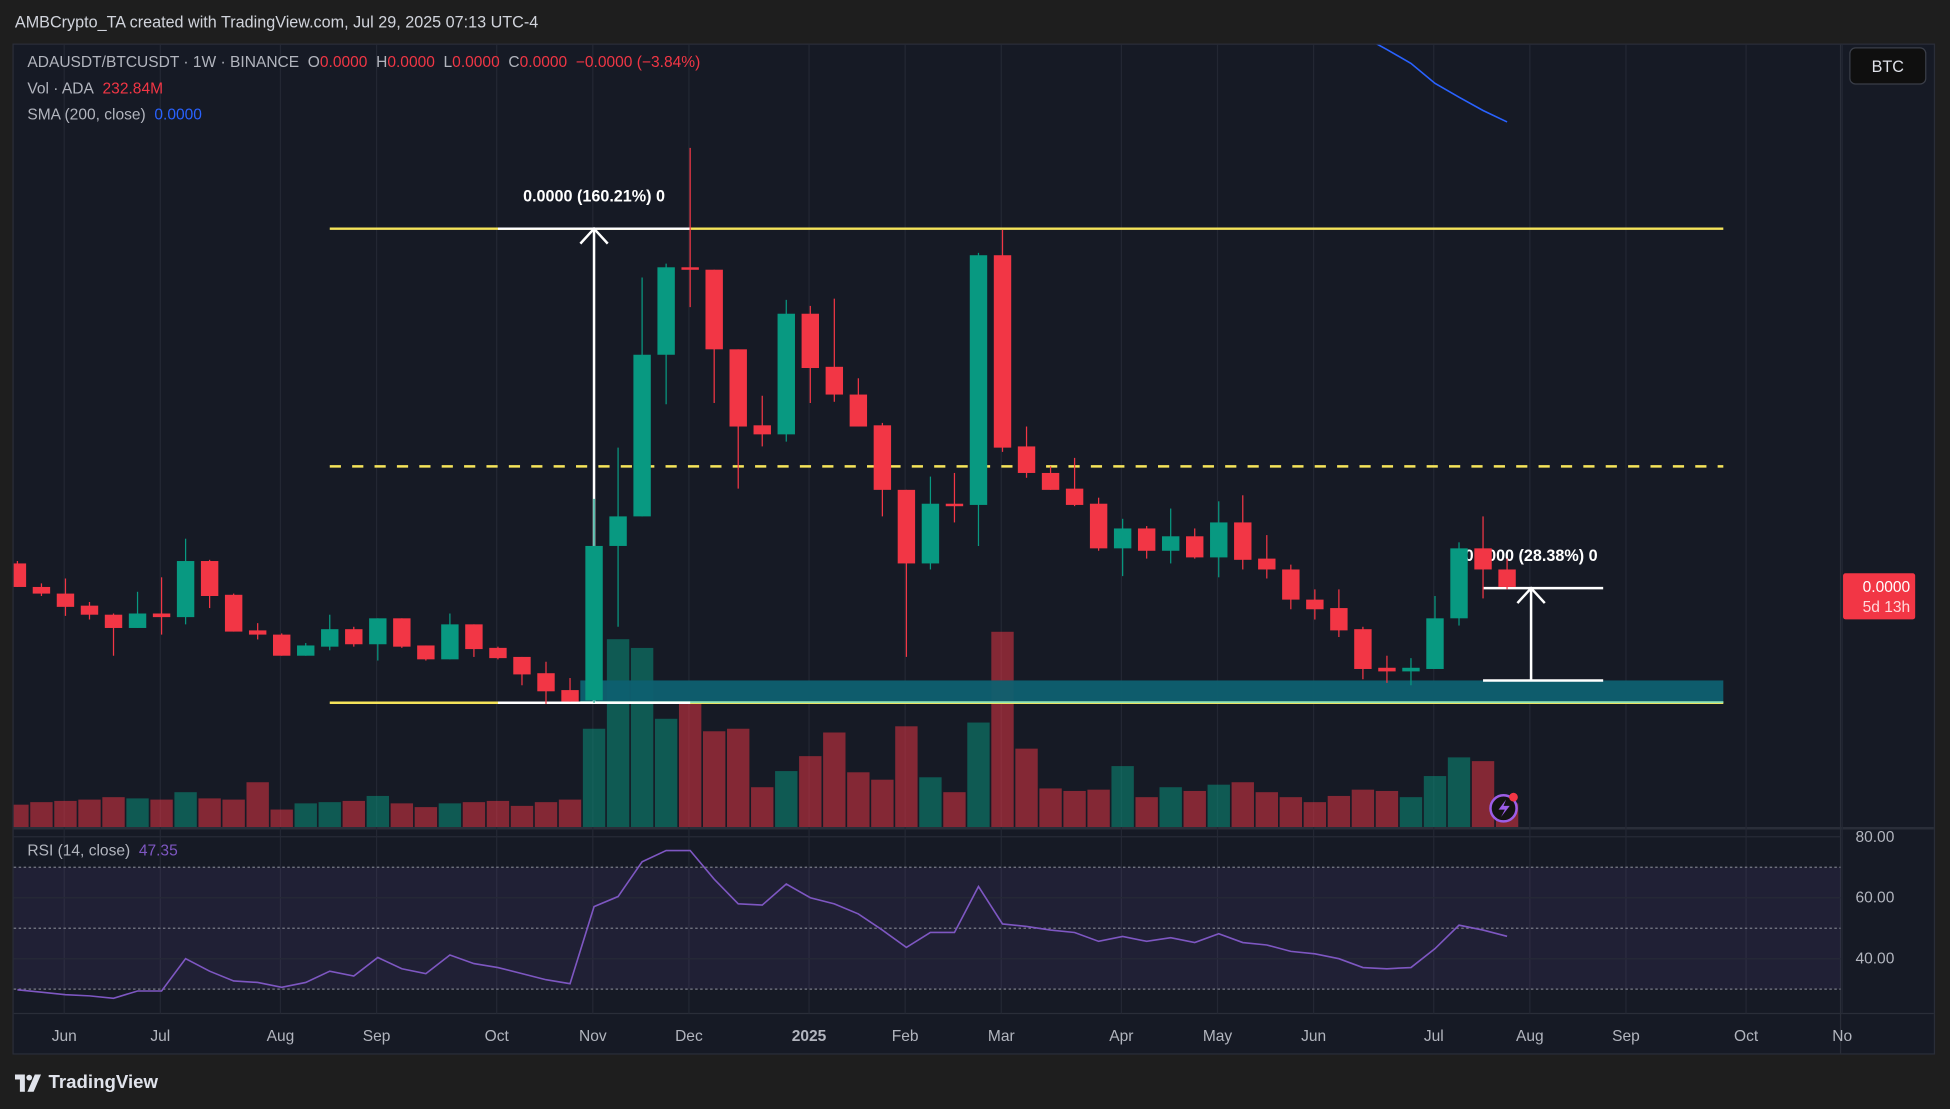  Describe the element at coordinates (377, 1036) in the screenshot. I see `time-axis-label: Sep` at that location.